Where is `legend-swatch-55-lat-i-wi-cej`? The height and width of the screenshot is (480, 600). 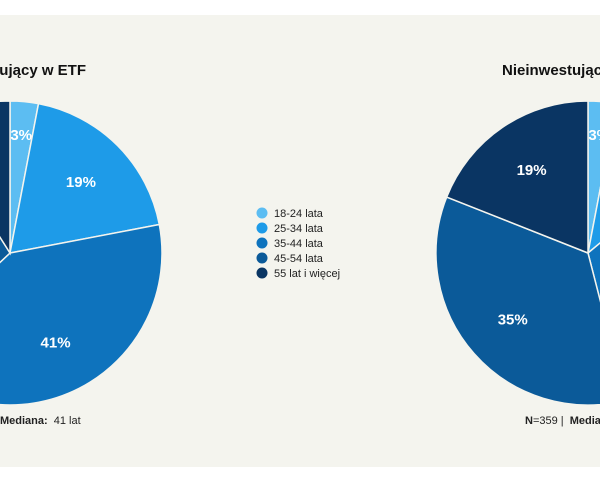
legend-swatch-55-lat-i-wi-cej is located at coordinates (262, 273).